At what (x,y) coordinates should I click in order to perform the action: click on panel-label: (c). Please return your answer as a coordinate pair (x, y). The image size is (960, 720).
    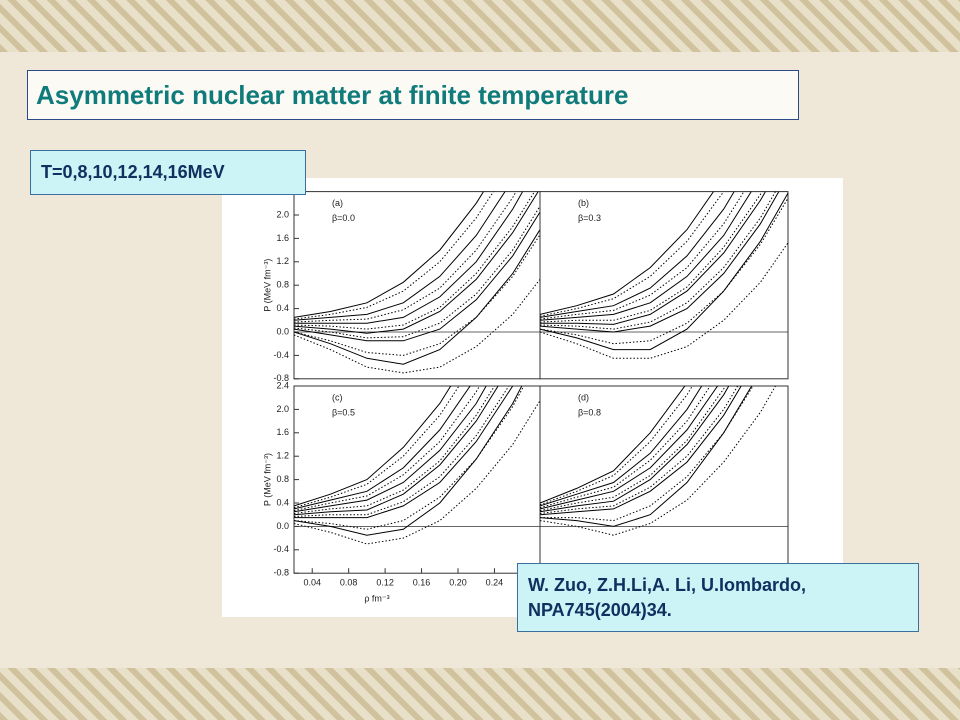
    Looking at the image, I should click on (337, 397).